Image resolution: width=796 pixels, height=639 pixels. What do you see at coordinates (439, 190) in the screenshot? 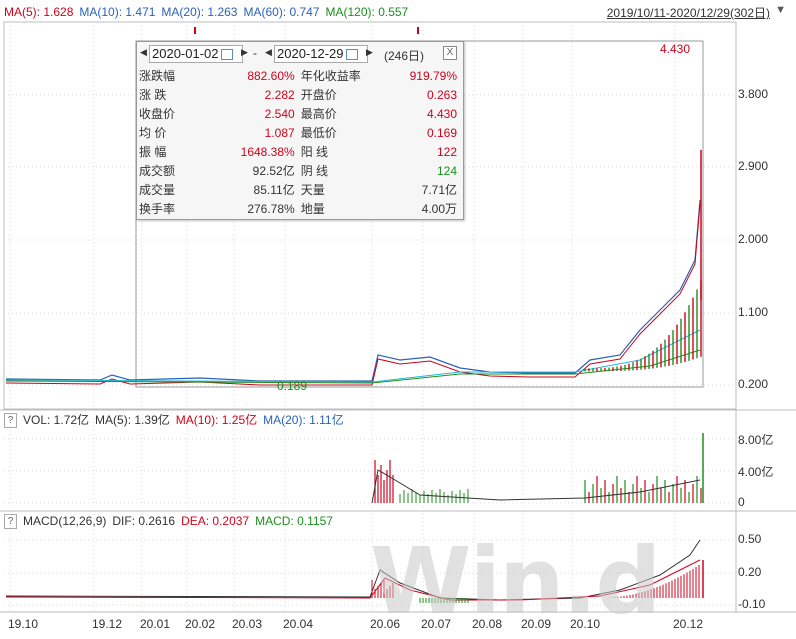
I see `statistic-value: 7.71亿` at bounding box center [439, 190].